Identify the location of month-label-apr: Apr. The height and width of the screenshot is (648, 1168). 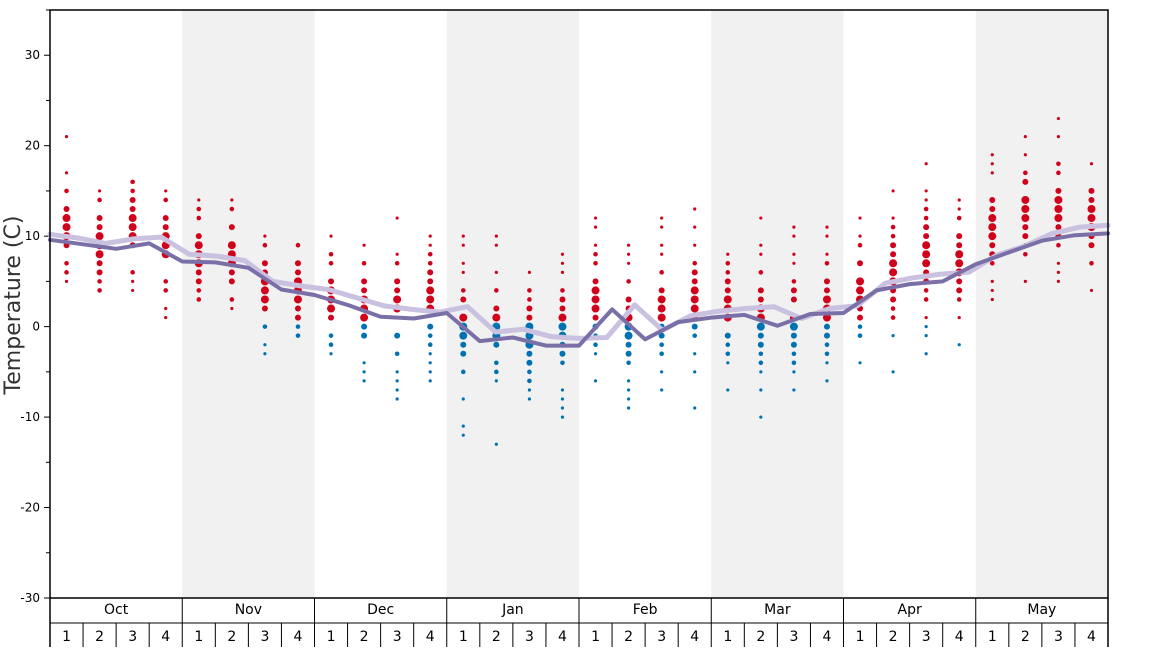
(910, 610).